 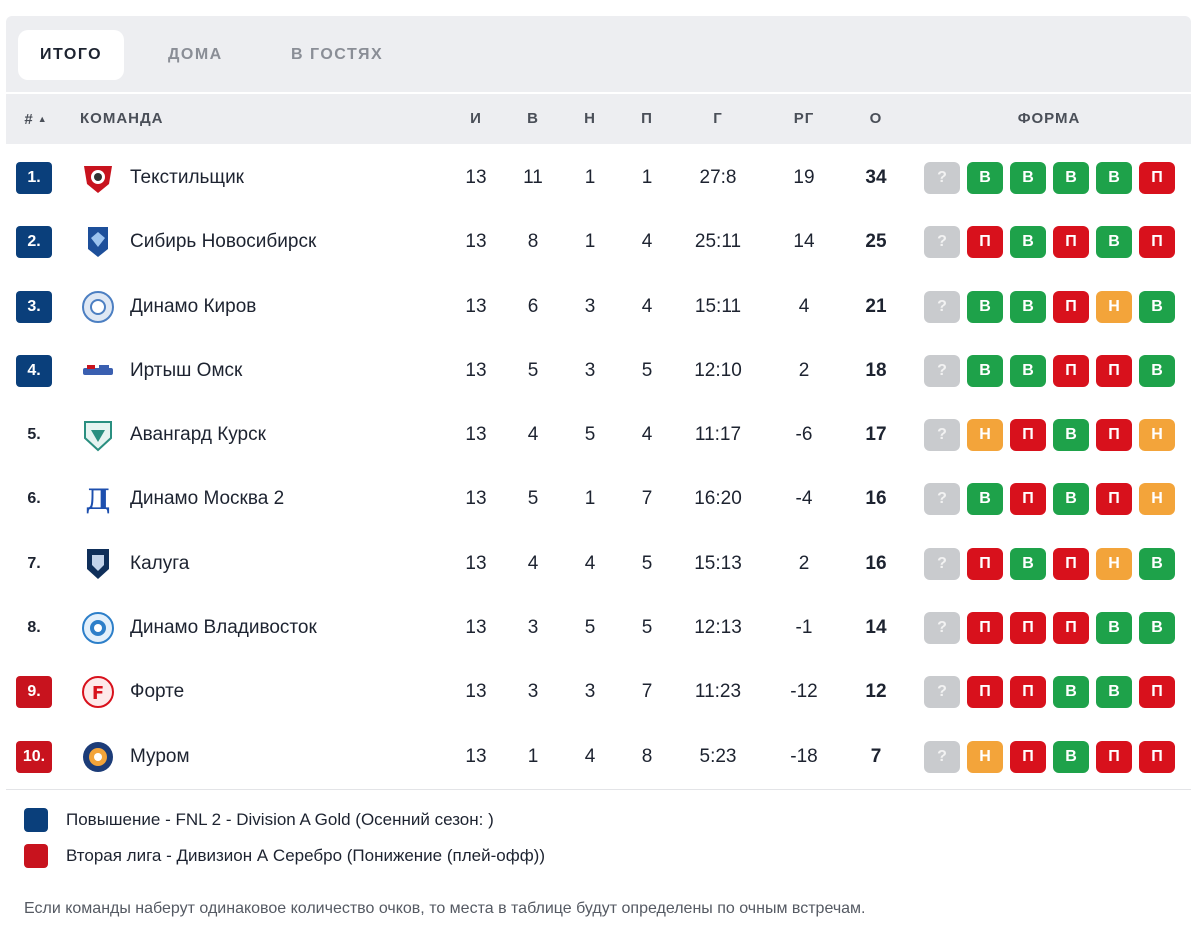 I want to click on table-row: 8. Динамо Владивосток 13 3 5 5 12:13 -1 14? П П П В В, so click(x=598, y=628).